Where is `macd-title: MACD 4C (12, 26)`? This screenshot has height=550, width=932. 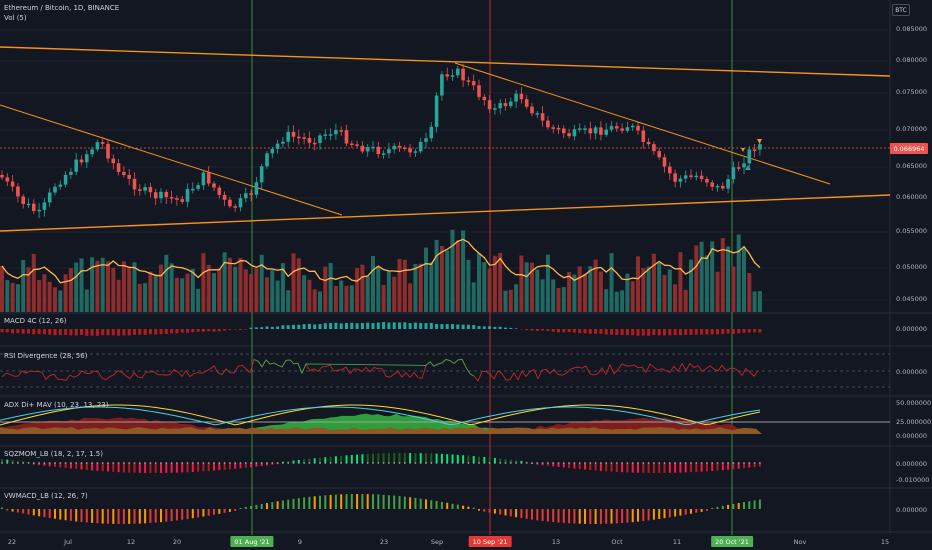 macd-title: MACD 4C (12, 26) is located at coordinates (35, 321).